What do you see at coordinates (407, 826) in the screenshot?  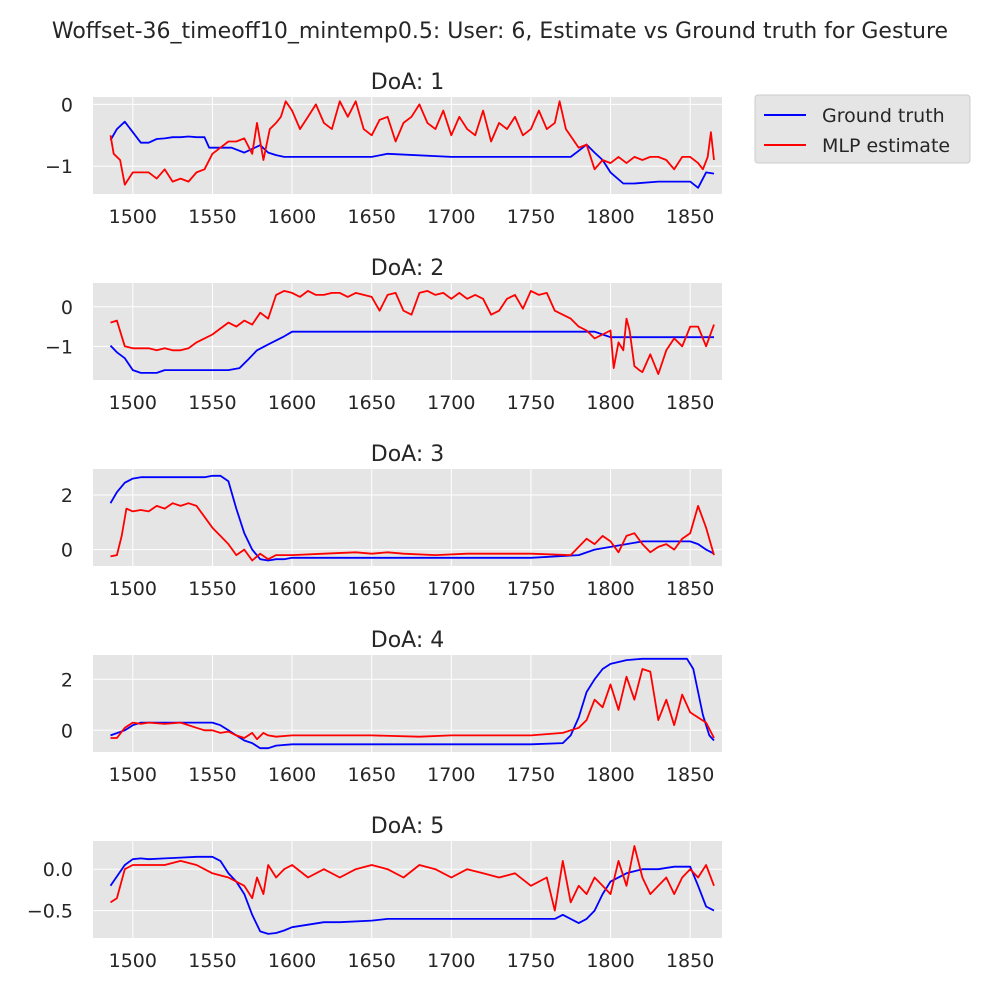 I see `subplot-title: DoA: 5` at bounding box center [407, 826].